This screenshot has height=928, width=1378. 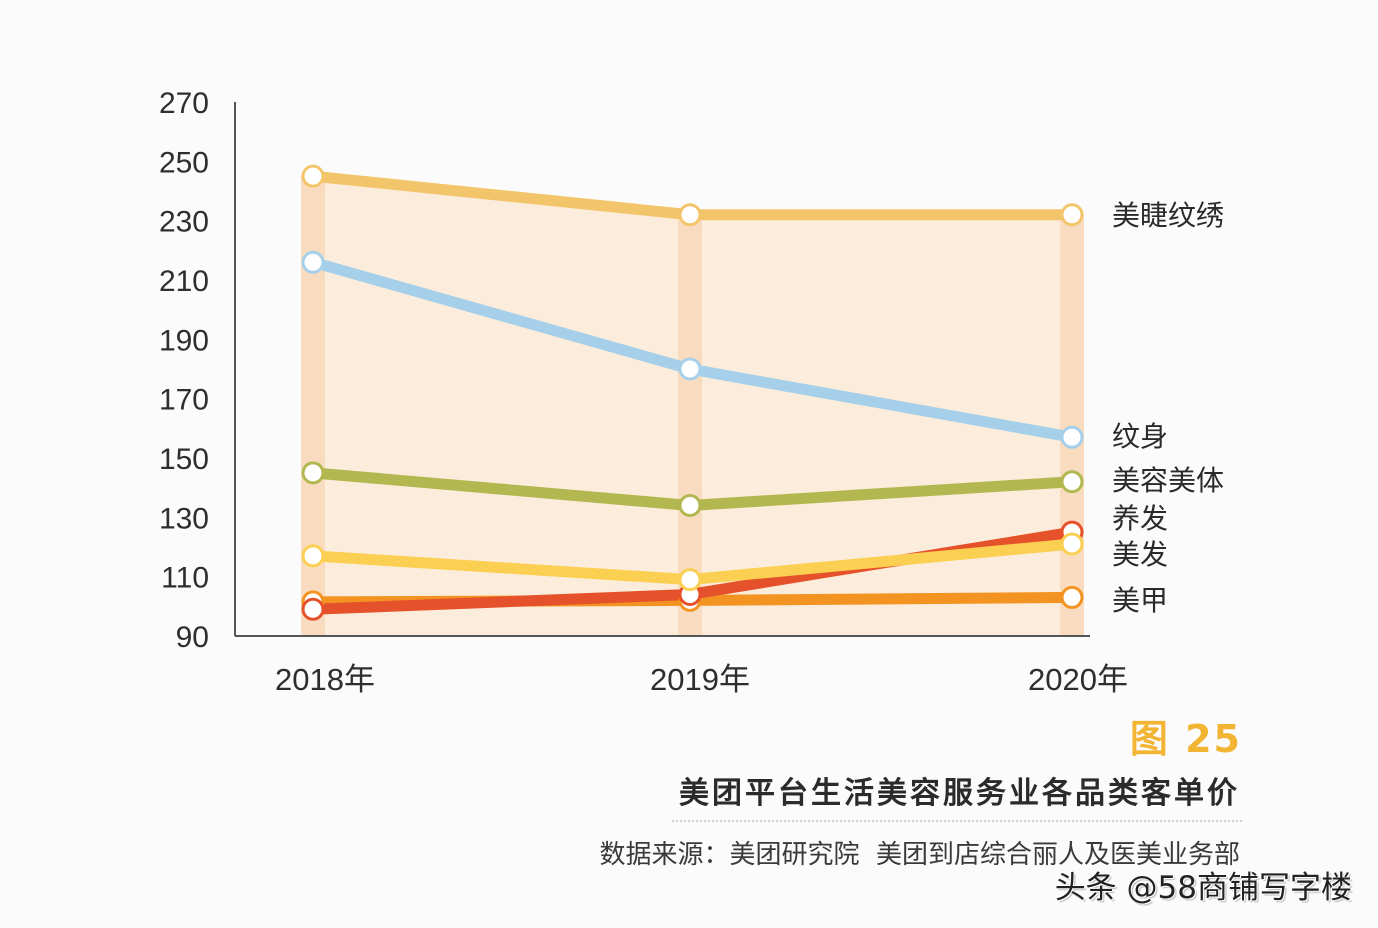 I want to click on y-tick-label: 270, so click(x=184, y=103).